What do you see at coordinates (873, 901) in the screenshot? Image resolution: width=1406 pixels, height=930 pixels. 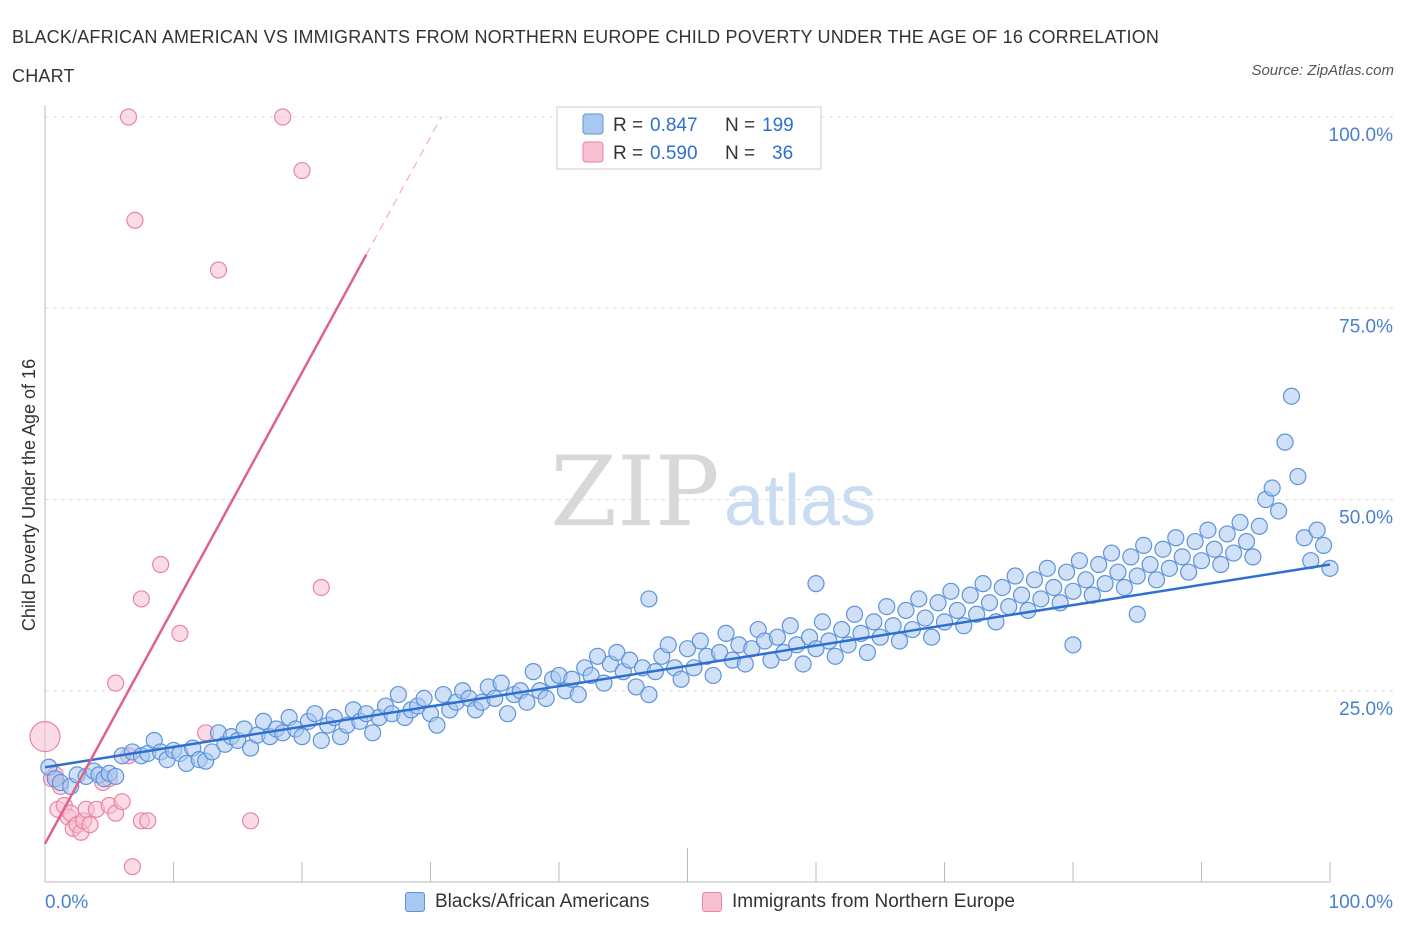 I see `legend-label-immigrants: Immigrants from Northern Europe` at bounding box center [873, 901].